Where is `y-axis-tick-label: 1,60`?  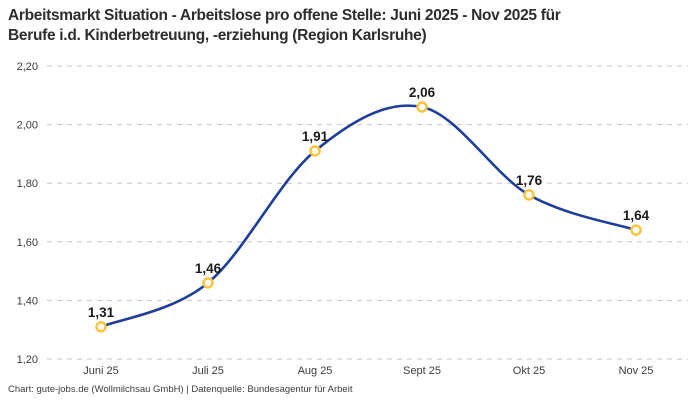 y-axis-tick-label: 1,60 is located at coordinates (27, 243).